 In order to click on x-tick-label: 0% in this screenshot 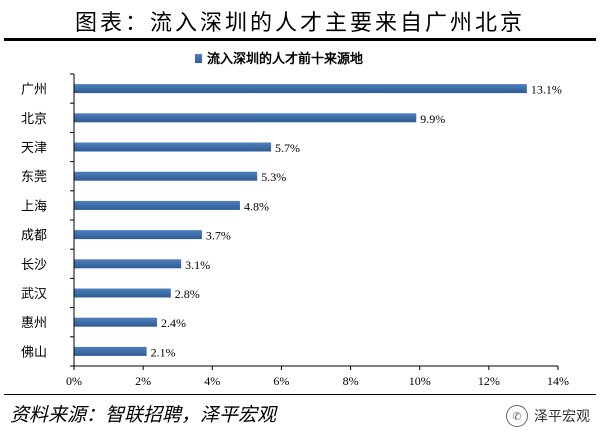, I will do `click(74, 381)`.